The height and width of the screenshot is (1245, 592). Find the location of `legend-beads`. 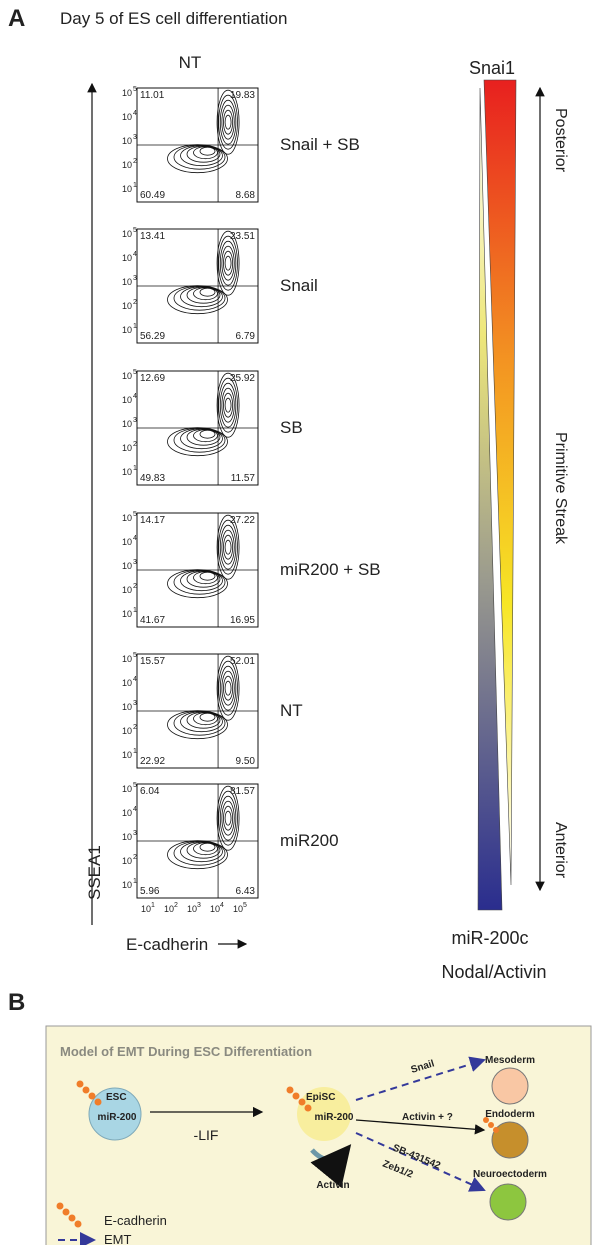

legend-beads is located at coordinates (69, 1215).